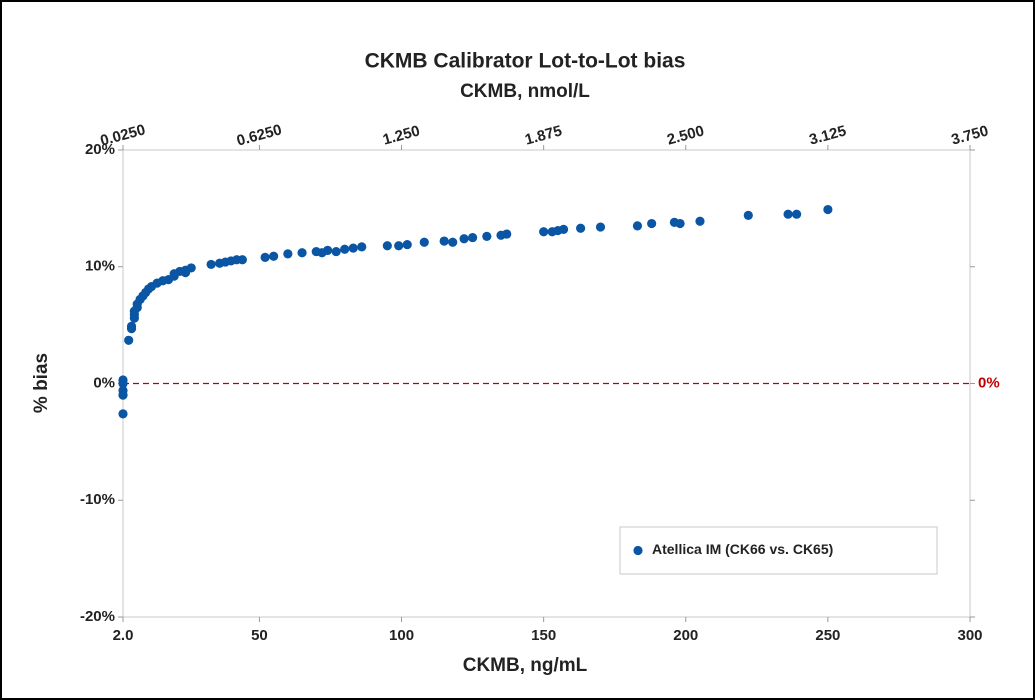 This screenshot has width=1035, height=700. I want to click on x-tick-label: 150, so click(543, 635).